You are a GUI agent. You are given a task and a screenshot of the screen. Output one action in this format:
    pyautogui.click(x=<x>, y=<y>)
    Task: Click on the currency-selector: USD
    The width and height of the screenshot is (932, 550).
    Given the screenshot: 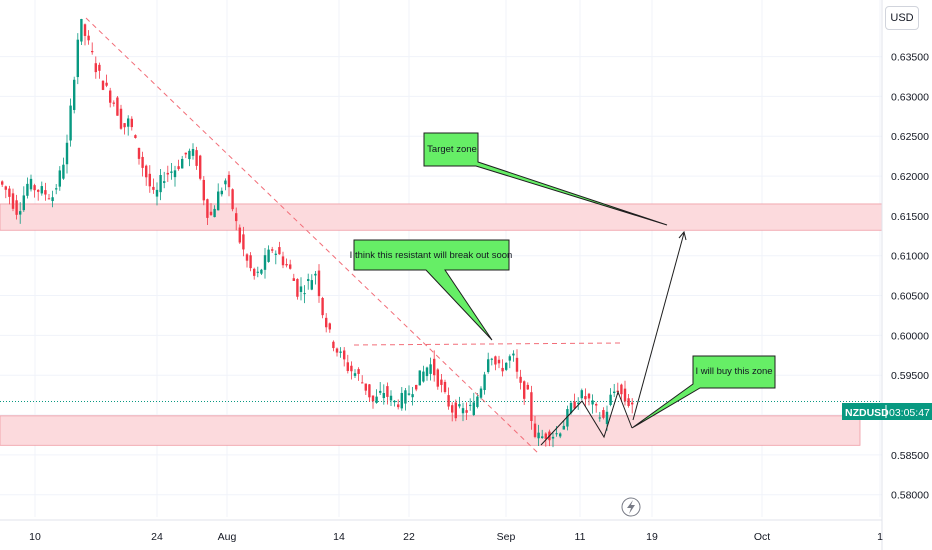 What is the action you would take?
    pyautogui.click(x=902, y=18)
    